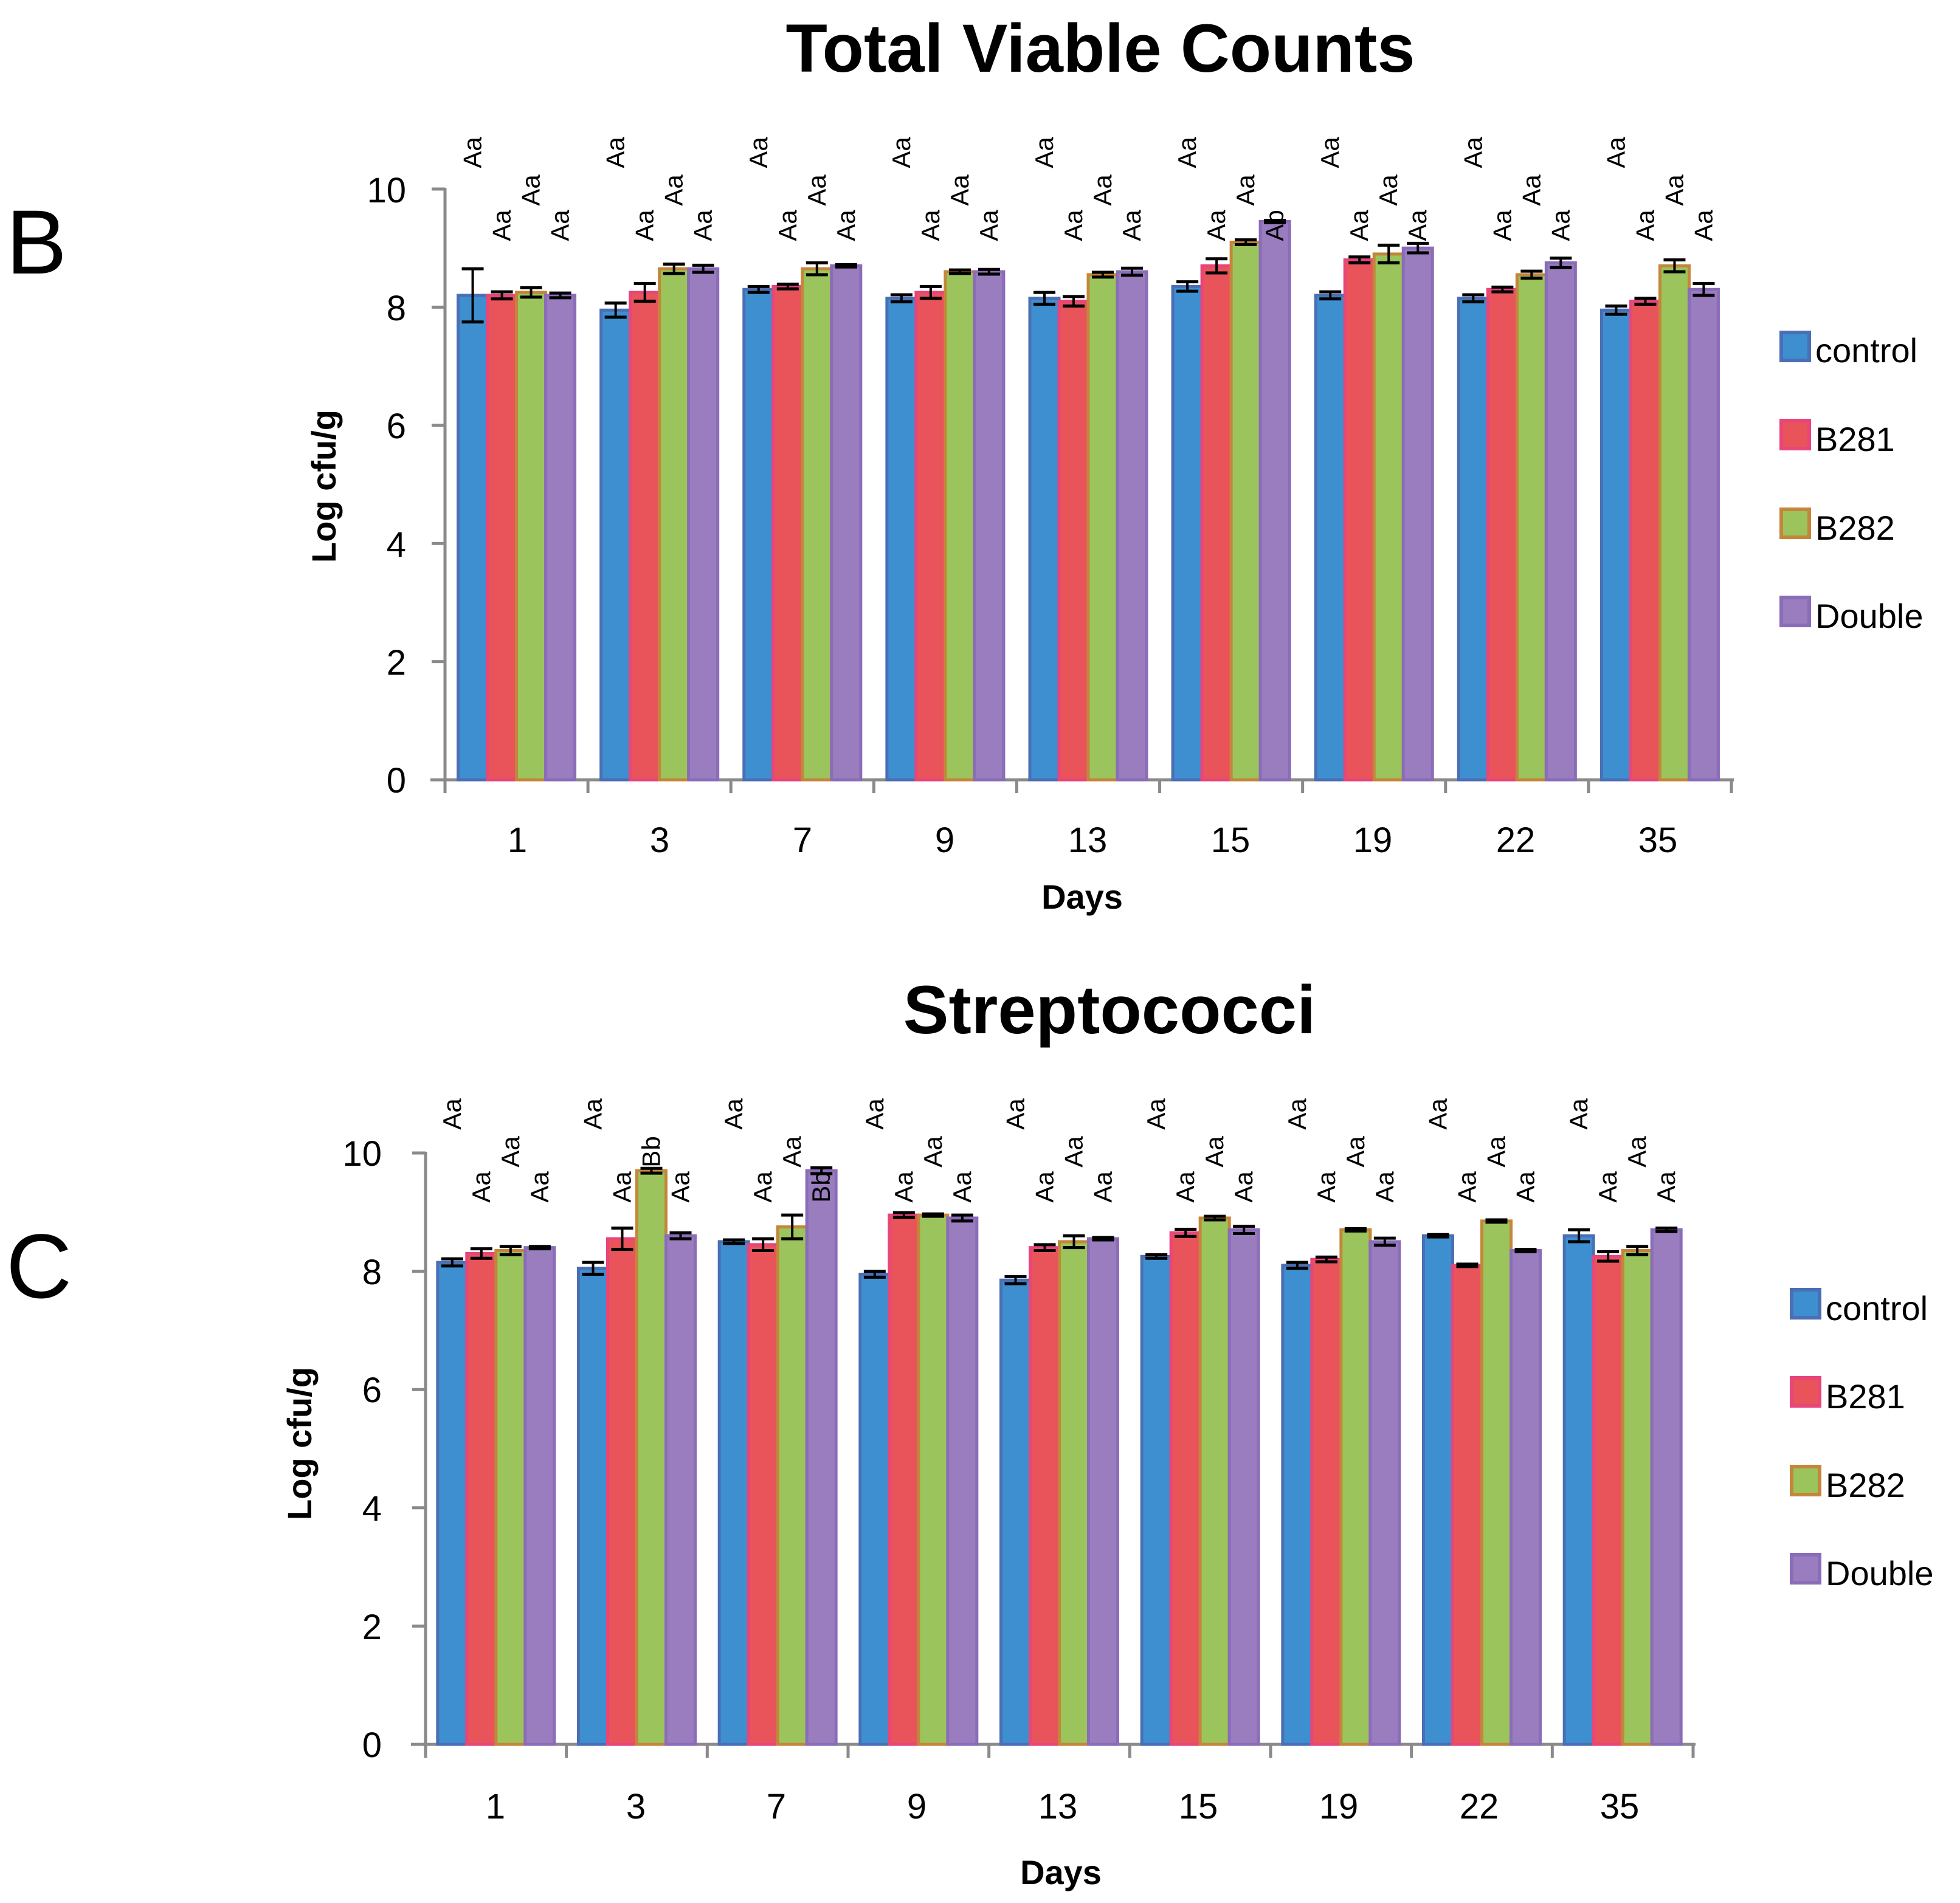  I want to click on y-axis-title-b: Log cfu/g, so click(324, 486).